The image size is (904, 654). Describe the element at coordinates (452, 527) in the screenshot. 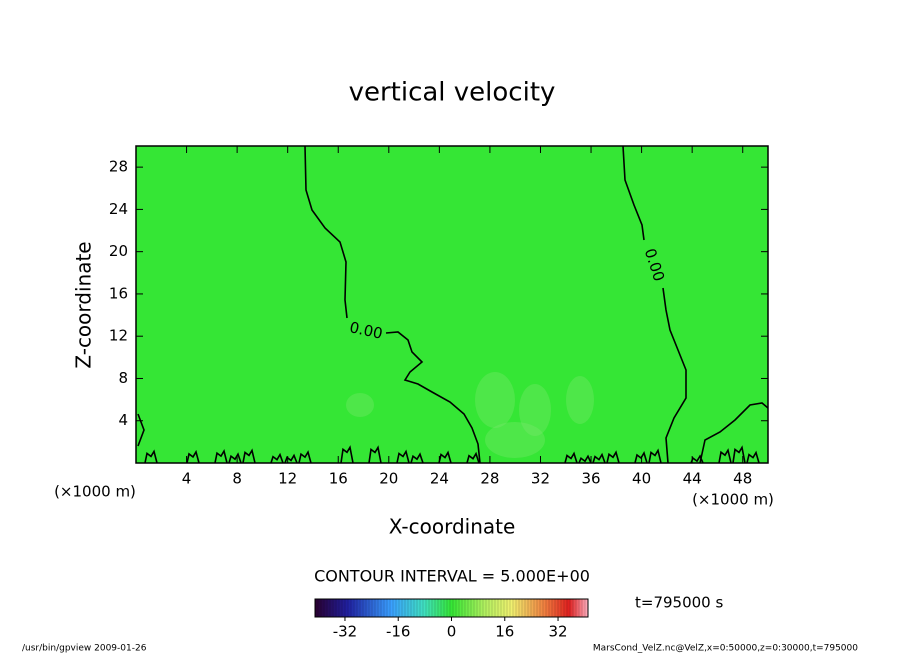

I see `x-axis-label: X-coordinate` at that location.